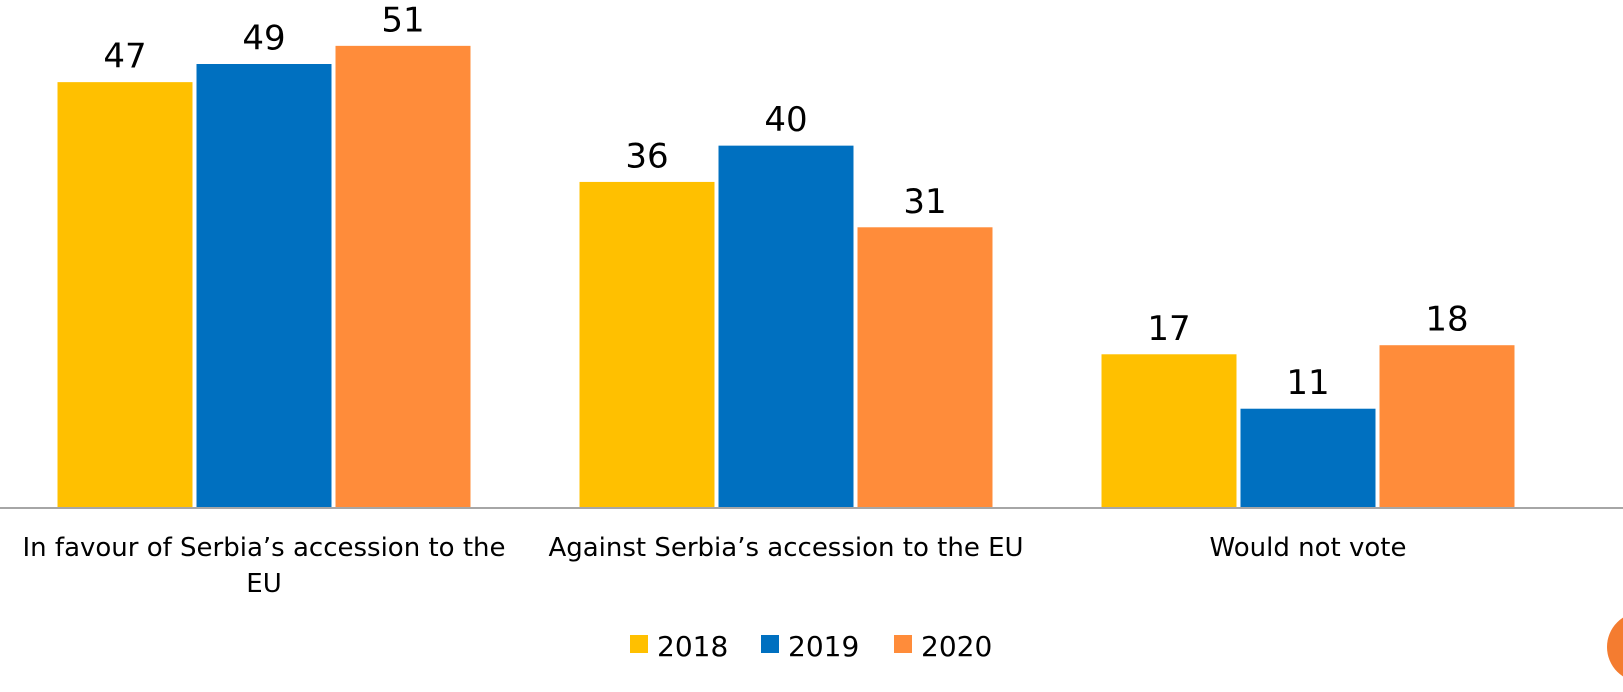  I want to click on value-label-2018-cat-3: 17, so click(1168, 329).